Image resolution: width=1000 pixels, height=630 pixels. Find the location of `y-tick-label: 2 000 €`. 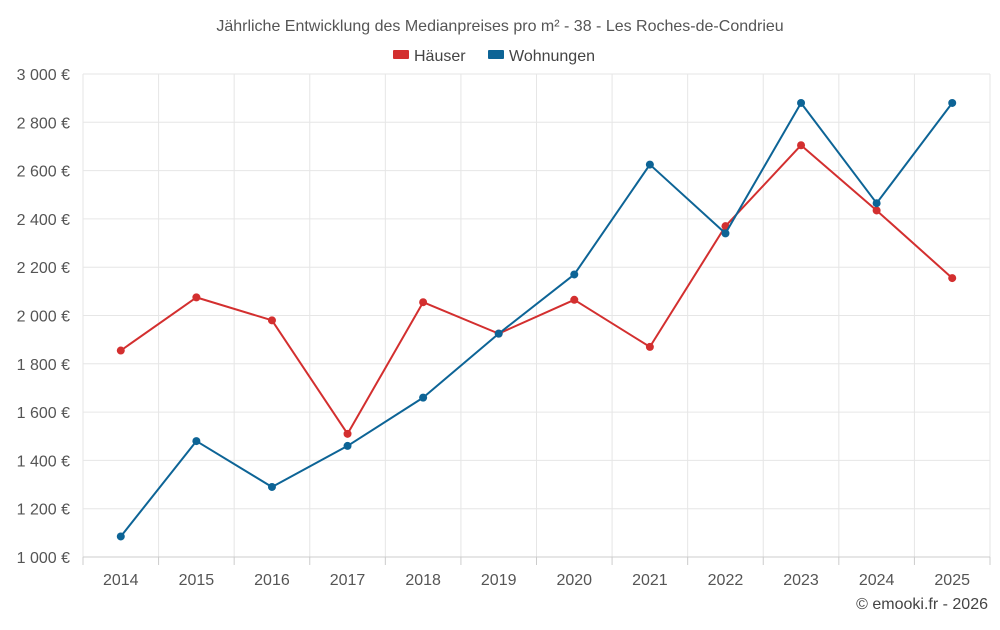

y-tick-label: 2 000 € is located at coordinates (43, 317).